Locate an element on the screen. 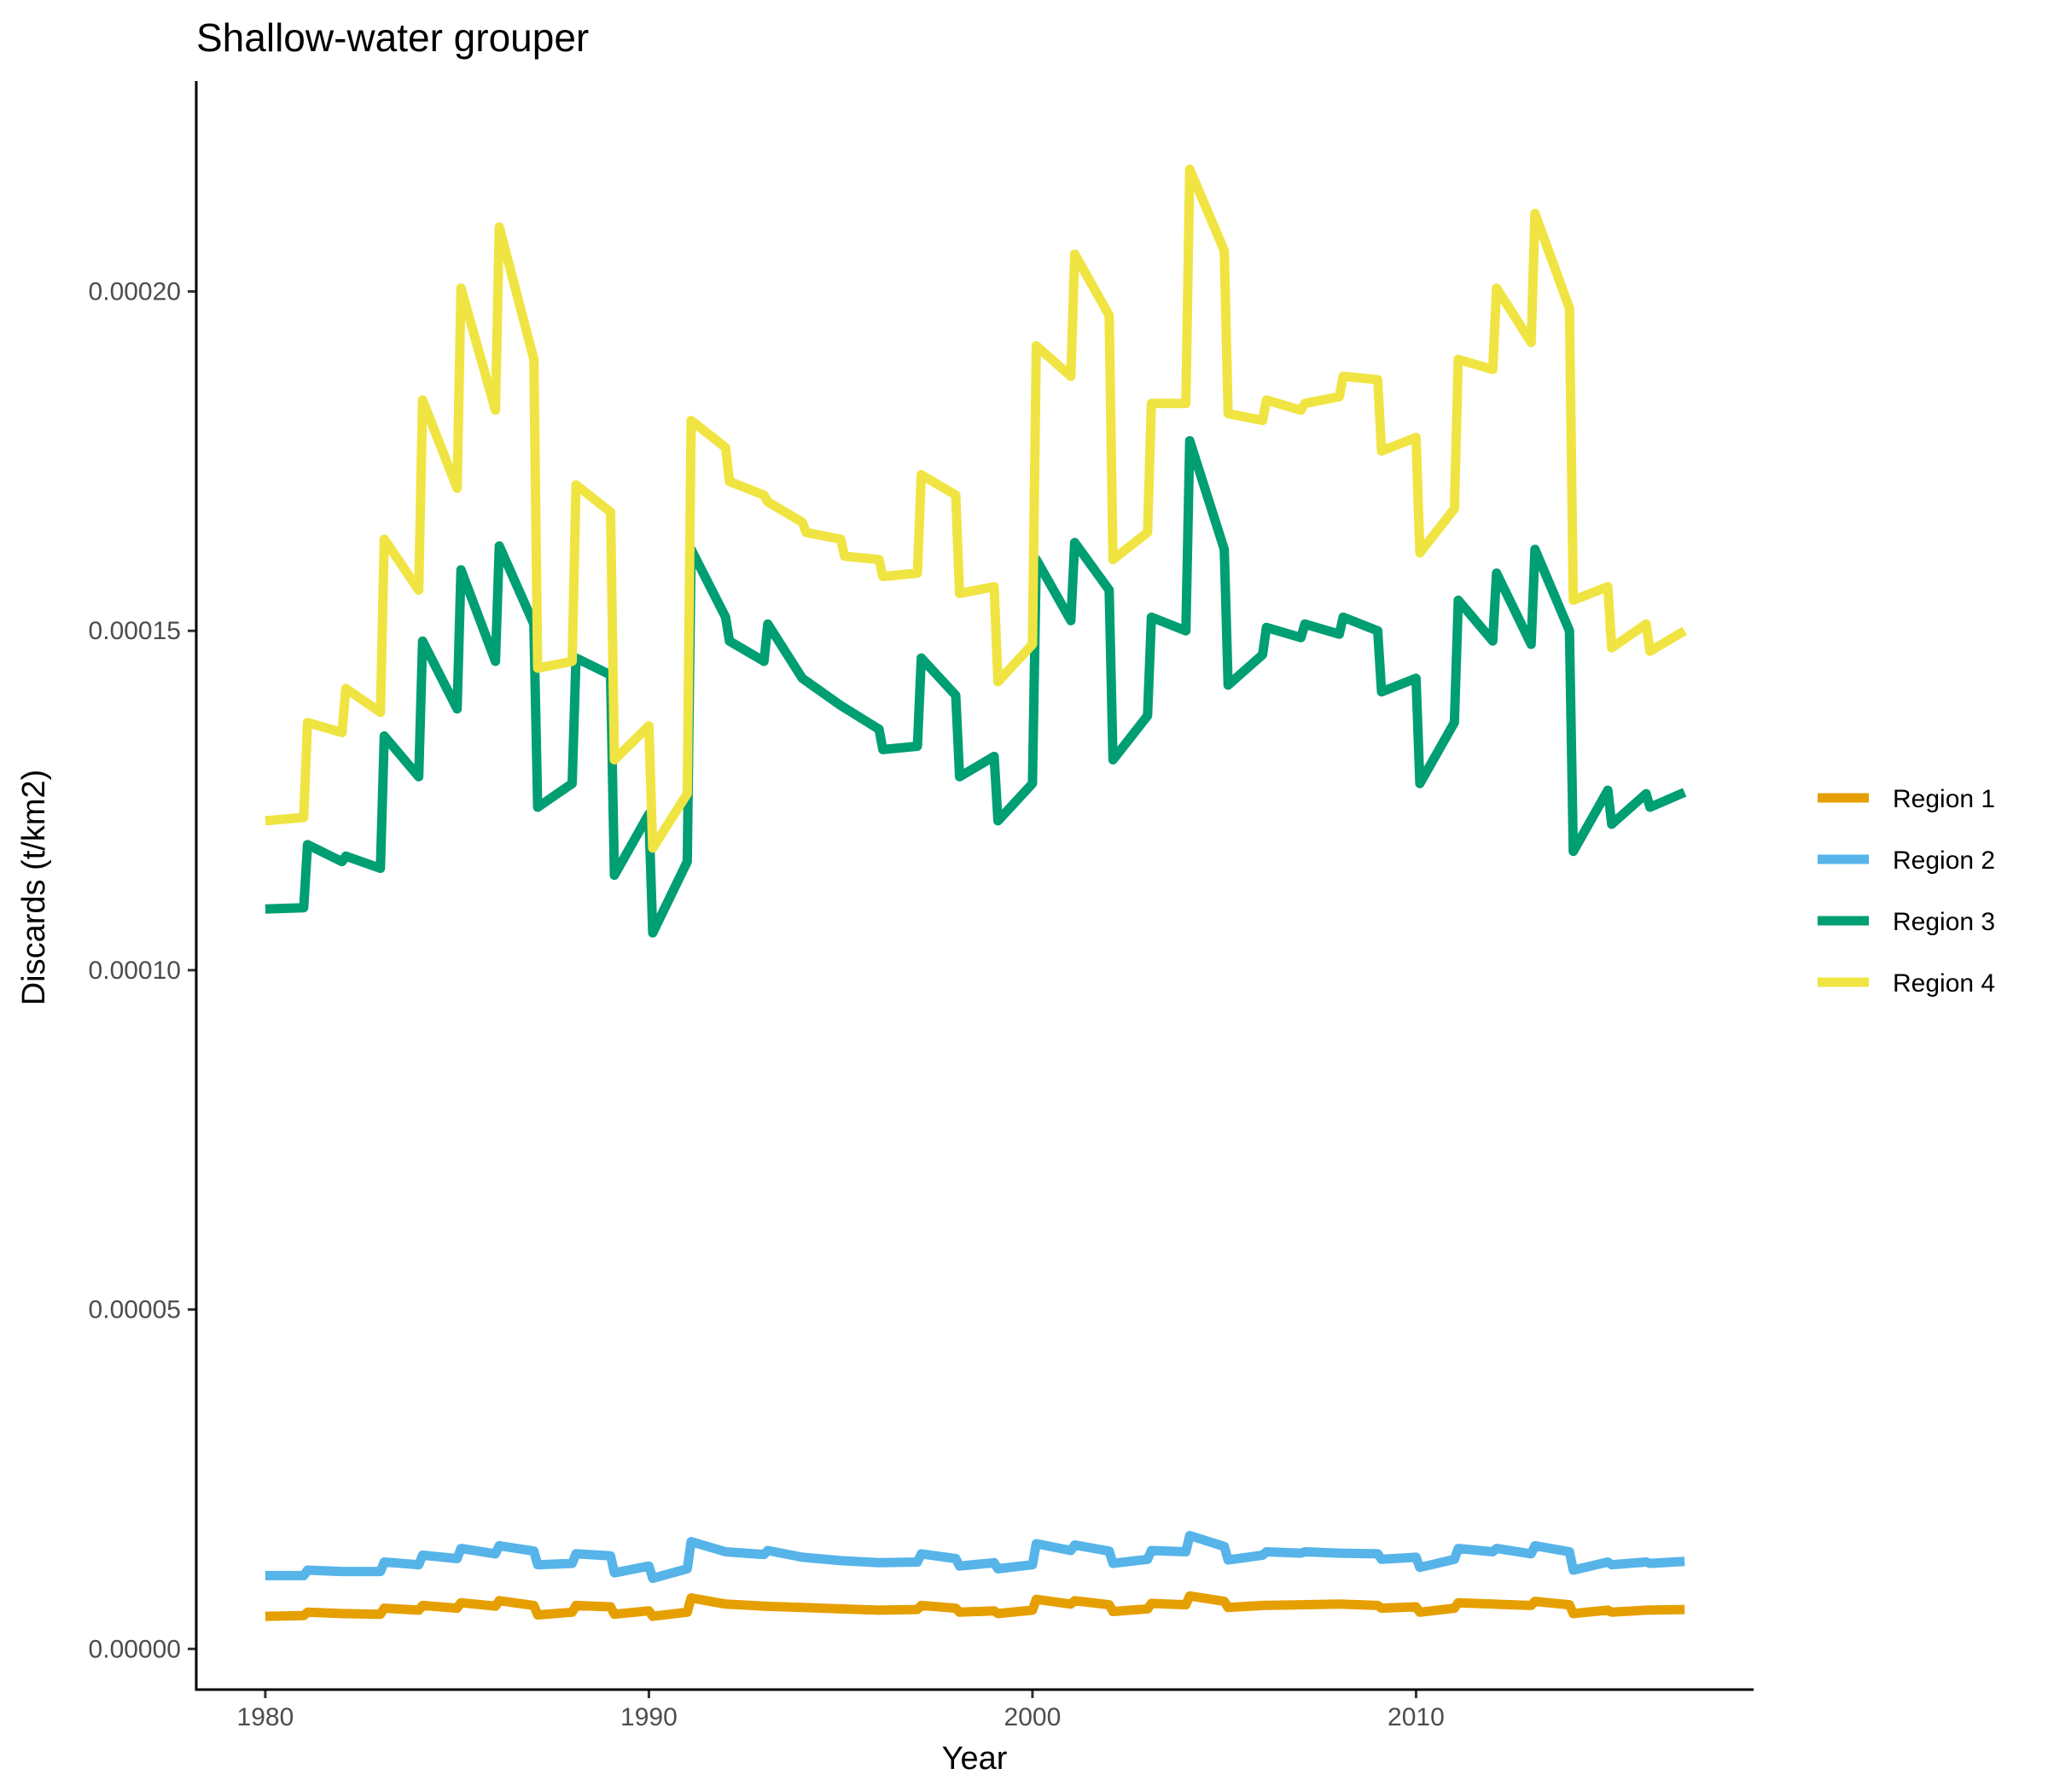 The image size is (2048, 1792). y-axis-ticks: 0.00000 0.00005 0.00010 0.00015 0.00020 is located at coordinates (142, 971).